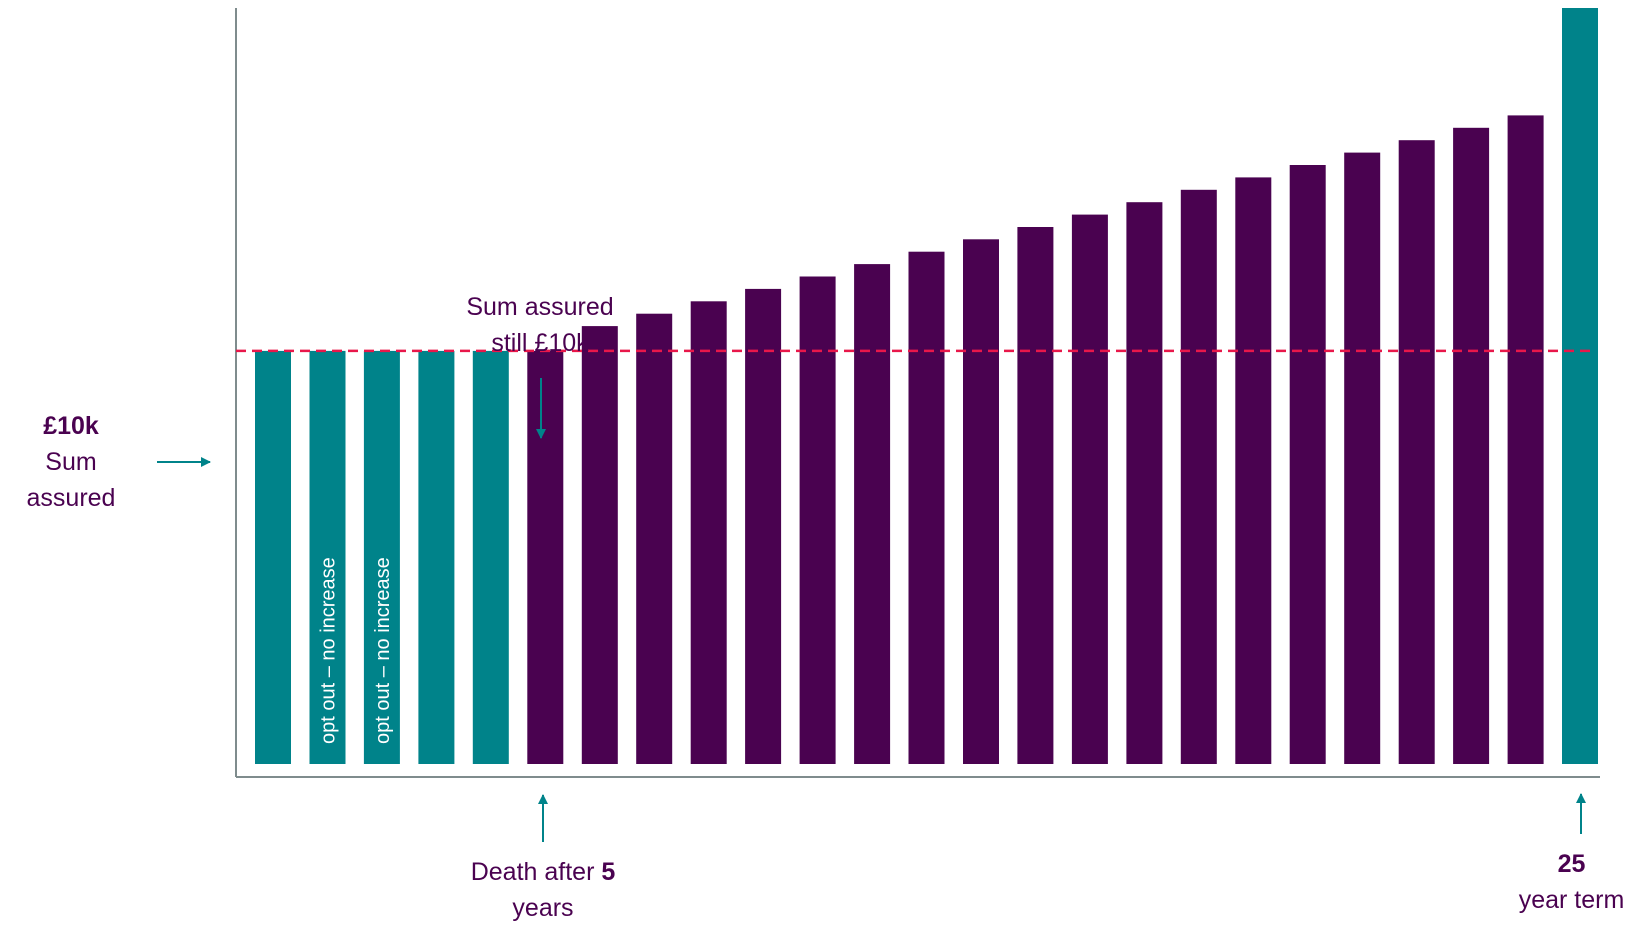  I want to click on sum-assured-label: £10k Sum assured, so click(71, 462).